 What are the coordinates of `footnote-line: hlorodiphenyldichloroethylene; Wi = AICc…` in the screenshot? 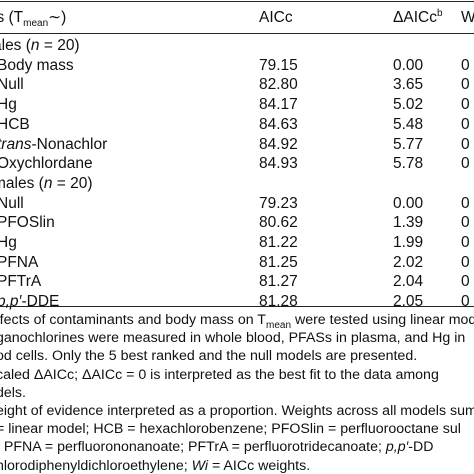 It's located at (155, 465).